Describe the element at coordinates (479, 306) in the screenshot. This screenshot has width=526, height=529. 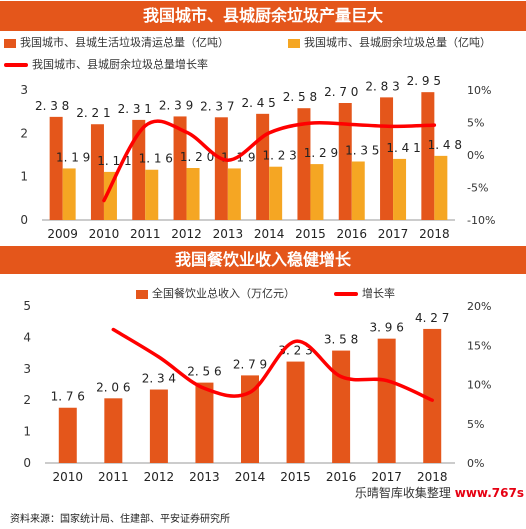
I see `y2-tick-label: 20%` at that location.